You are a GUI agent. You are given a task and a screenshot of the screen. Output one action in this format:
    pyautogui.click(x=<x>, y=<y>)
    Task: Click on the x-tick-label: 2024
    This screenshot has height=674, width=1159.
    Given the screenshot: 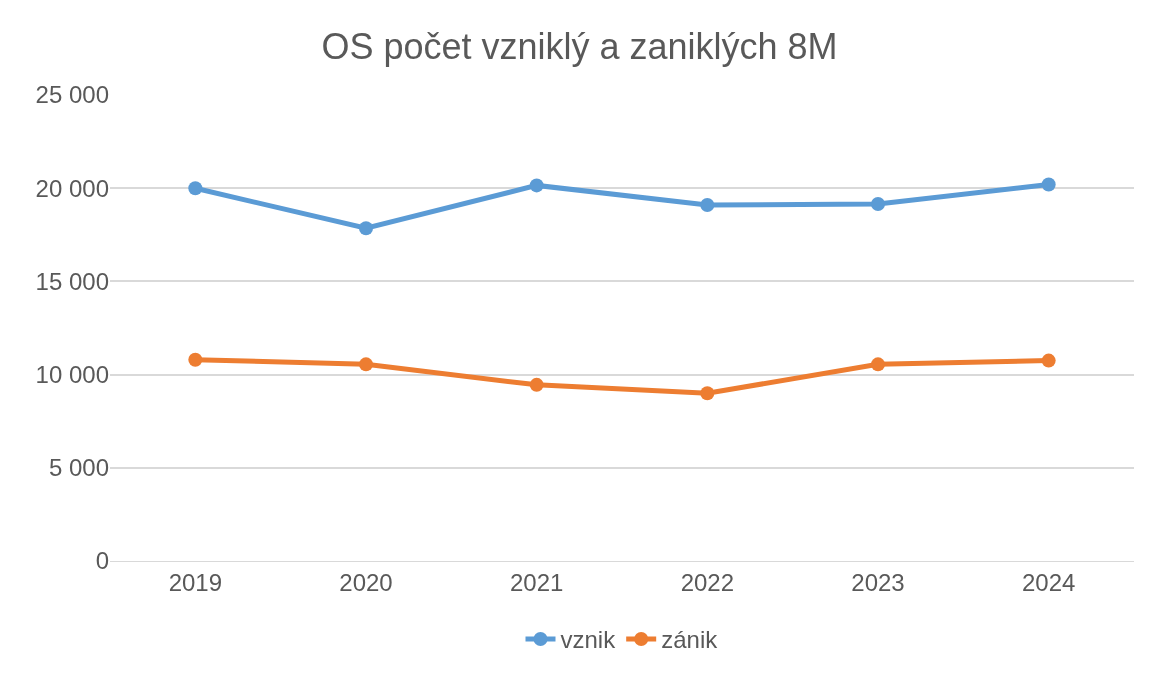 What is the action you would take?
    pyautogui.click(x=1048, y=582)
    